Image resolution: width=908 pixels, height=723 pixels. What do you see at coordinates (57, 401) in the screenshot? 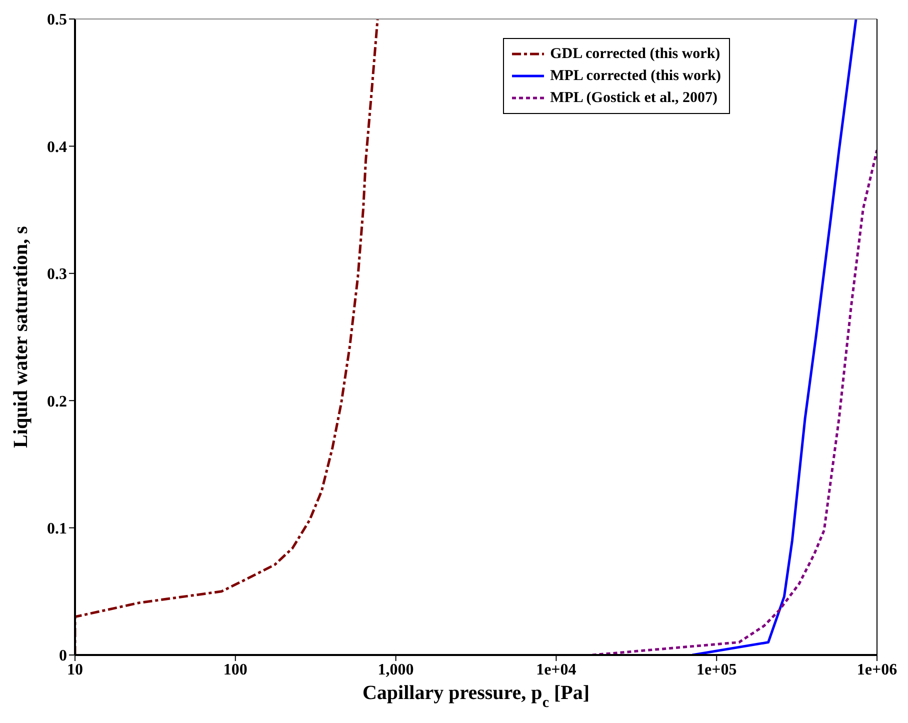
I see `y-tick-label: 0.2` at bounding box center [57, 401].